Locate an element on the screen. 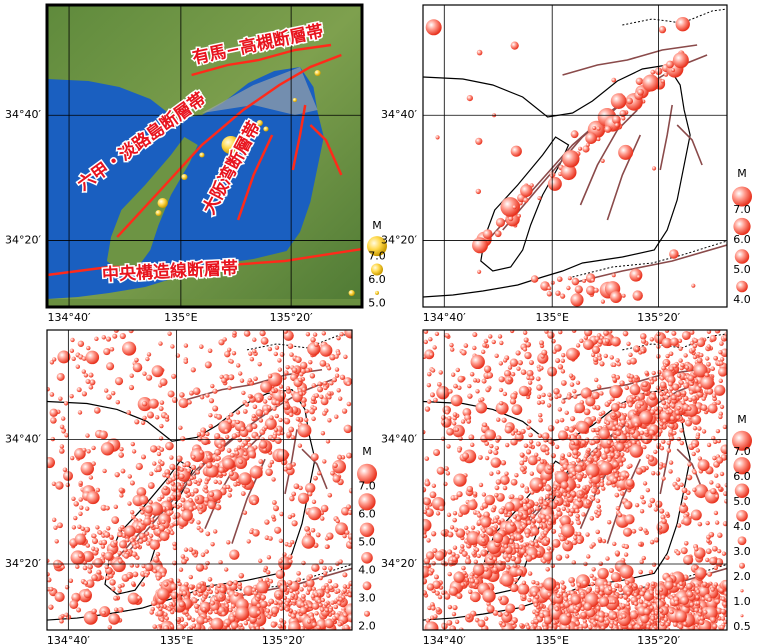 The height and width of the screenshot is (644, 761). legend-label: 3.0 is located at coordinates (742, 551).